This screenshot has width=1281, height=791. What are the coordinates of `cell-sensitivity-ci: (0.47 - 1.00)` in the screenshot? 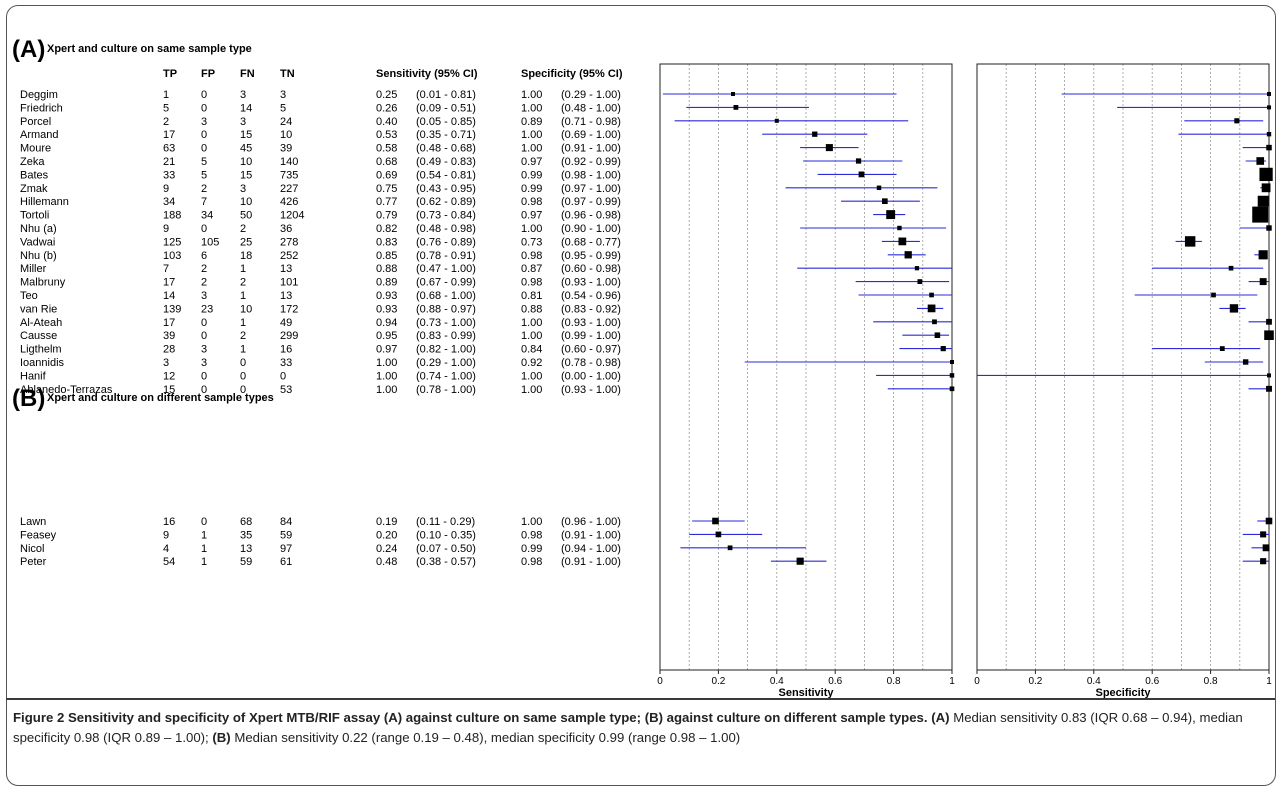 It's located at (446, 269).